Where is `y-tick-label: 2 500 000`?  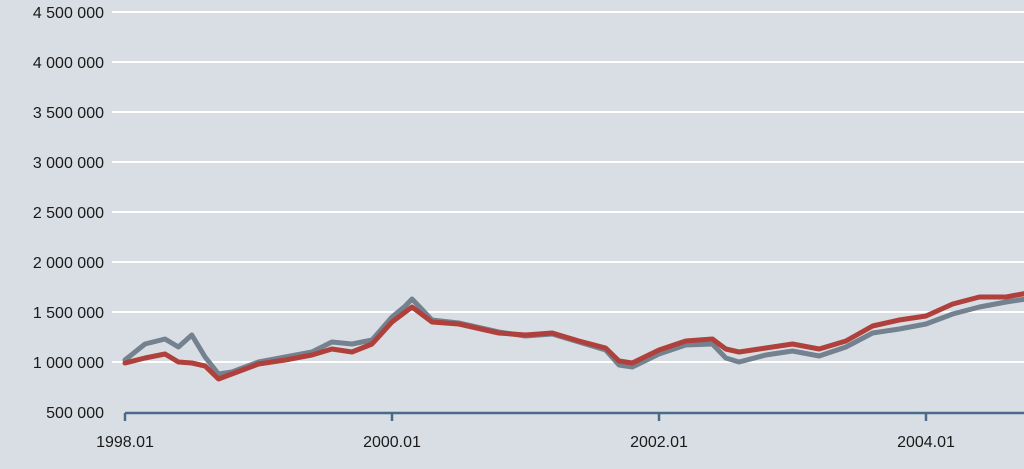
y-tick-label: 2 500 000 is located at coordinates (68, 213).